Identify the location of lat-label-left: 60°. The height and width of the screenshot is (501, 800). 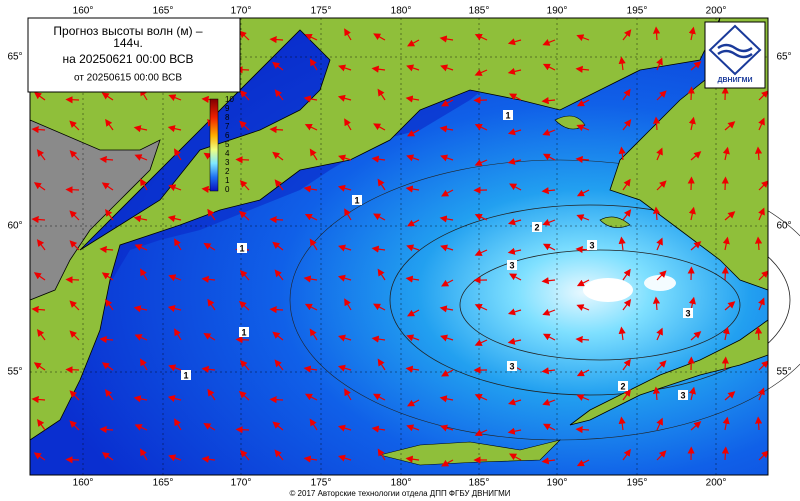
(14, 226).